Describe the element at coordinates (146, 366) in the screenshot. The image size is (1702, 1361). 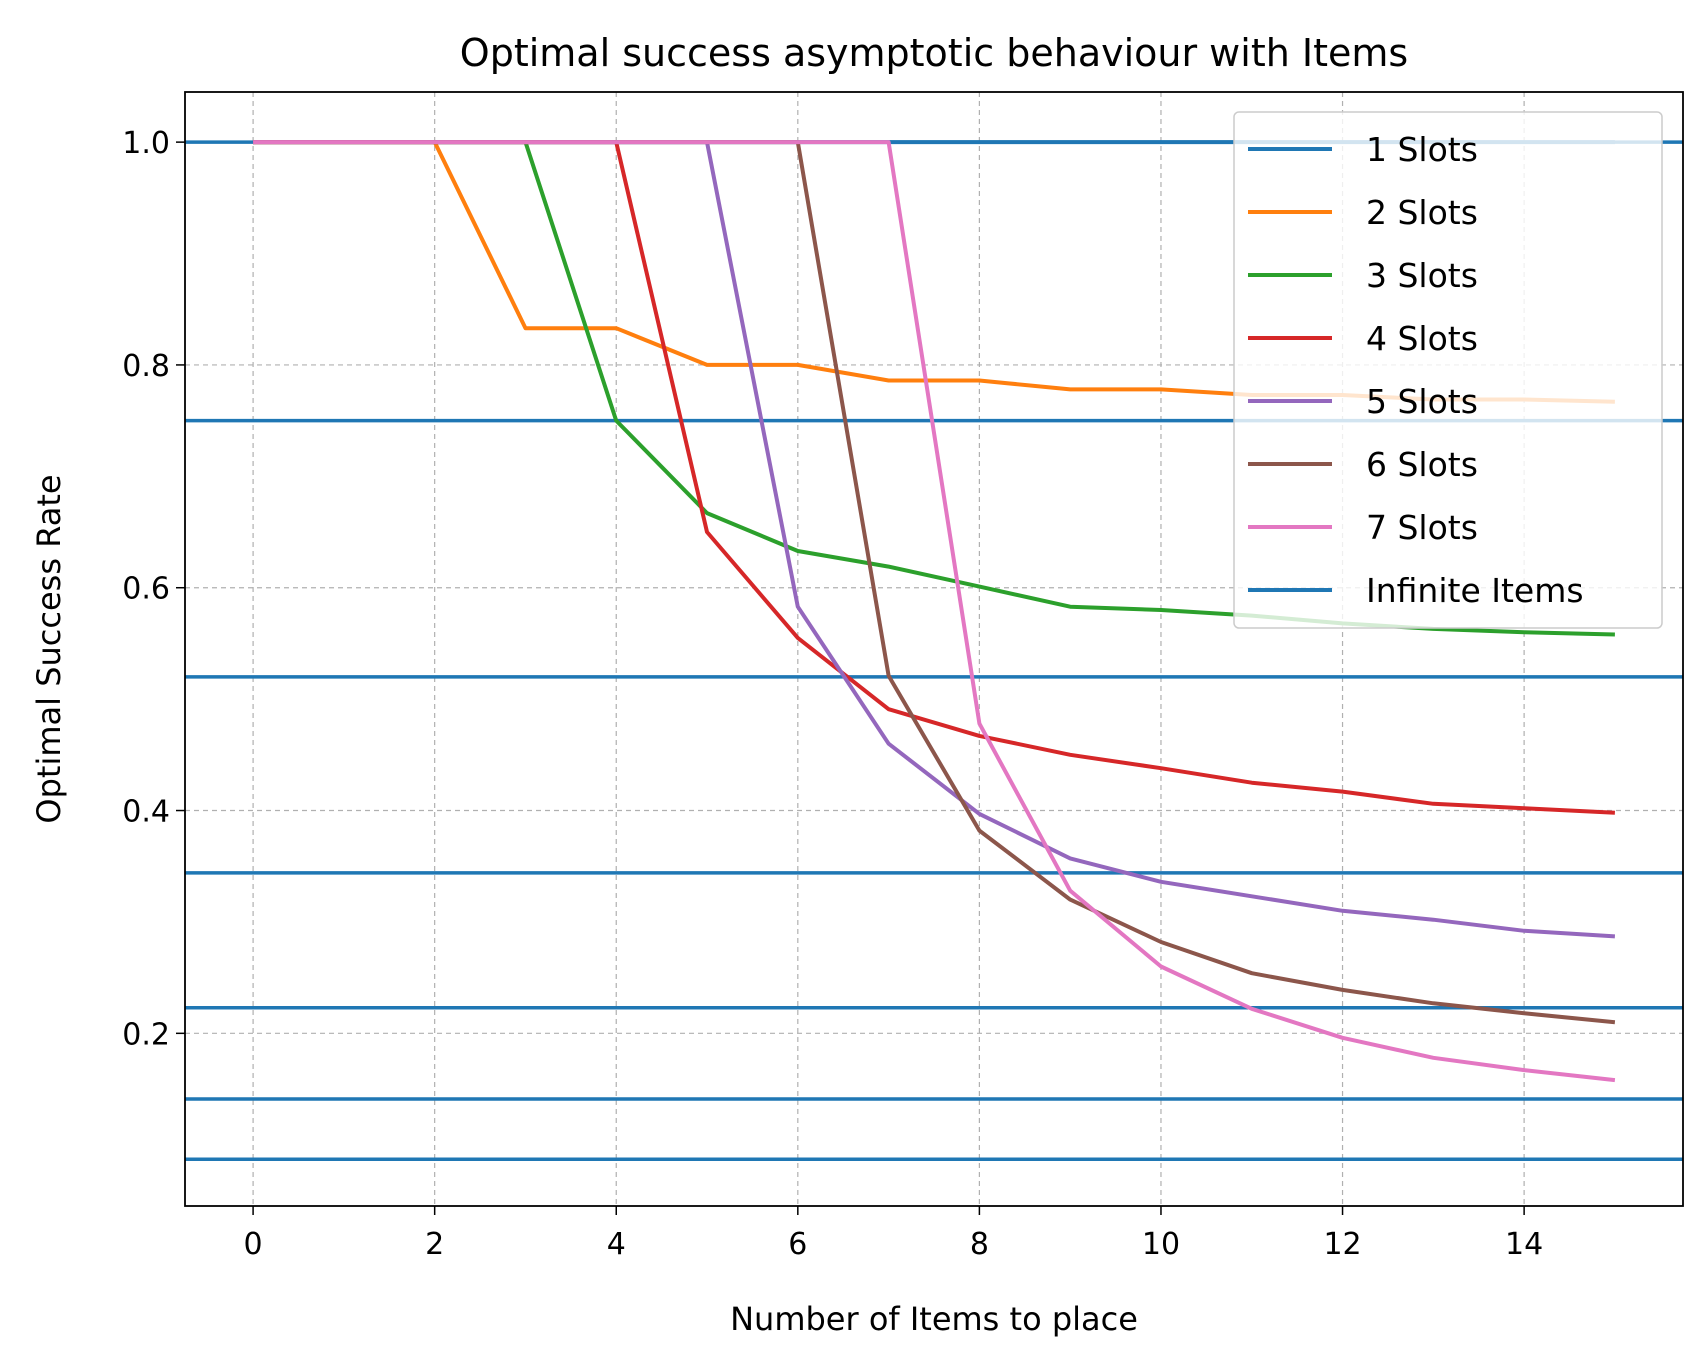
I see `y-tick-label-3: 0.8` at that location.